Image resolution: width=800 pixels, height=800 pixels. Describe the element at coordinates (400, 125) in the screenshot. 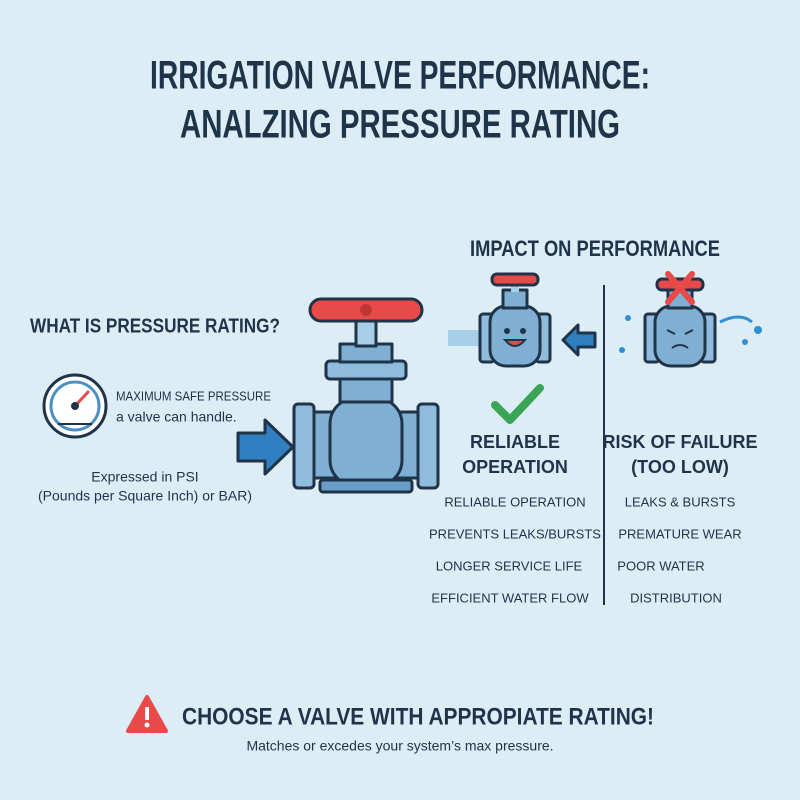

I see `title-line: ANALZING PRESSURE RATING` at that location.